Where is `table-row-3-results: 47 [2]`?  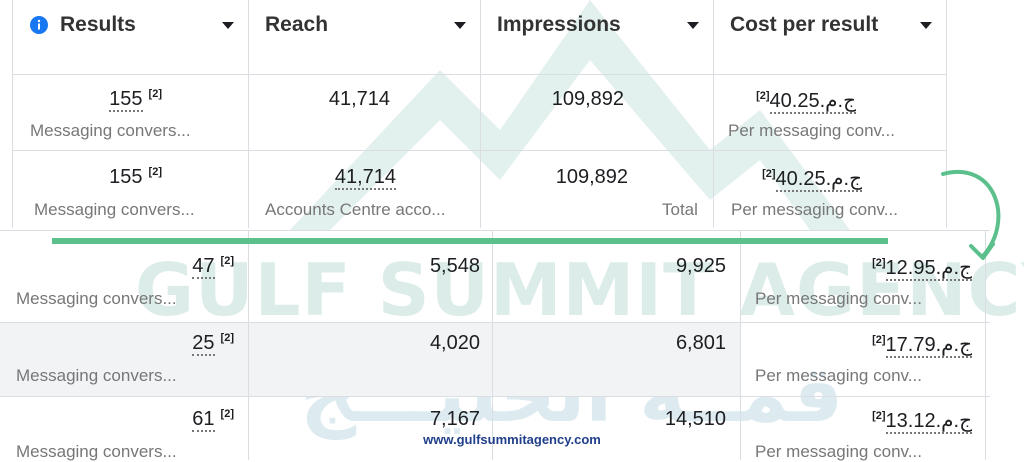 table-row-3-results: 47 [2] is located at coordinates (213, 267).